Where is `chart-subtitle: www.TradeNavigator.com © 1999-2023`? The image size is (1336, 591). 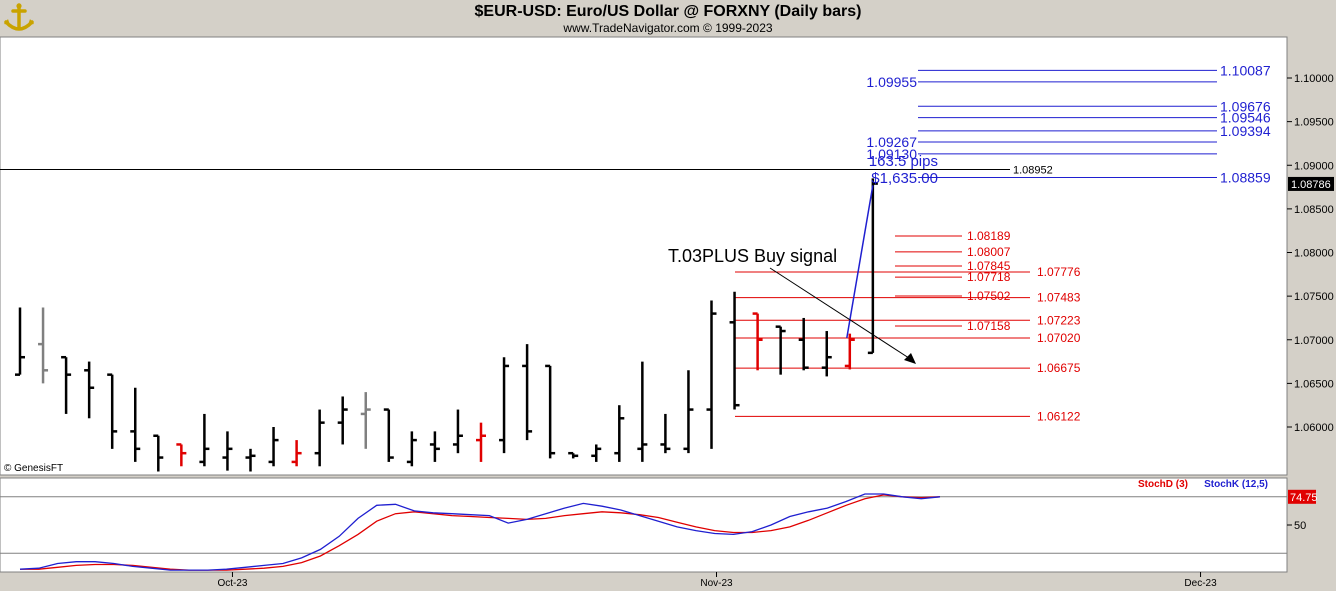 chart-subtitle: www.TradeNavigator.com © 1999-2023 is located at coordinates (668, 28).